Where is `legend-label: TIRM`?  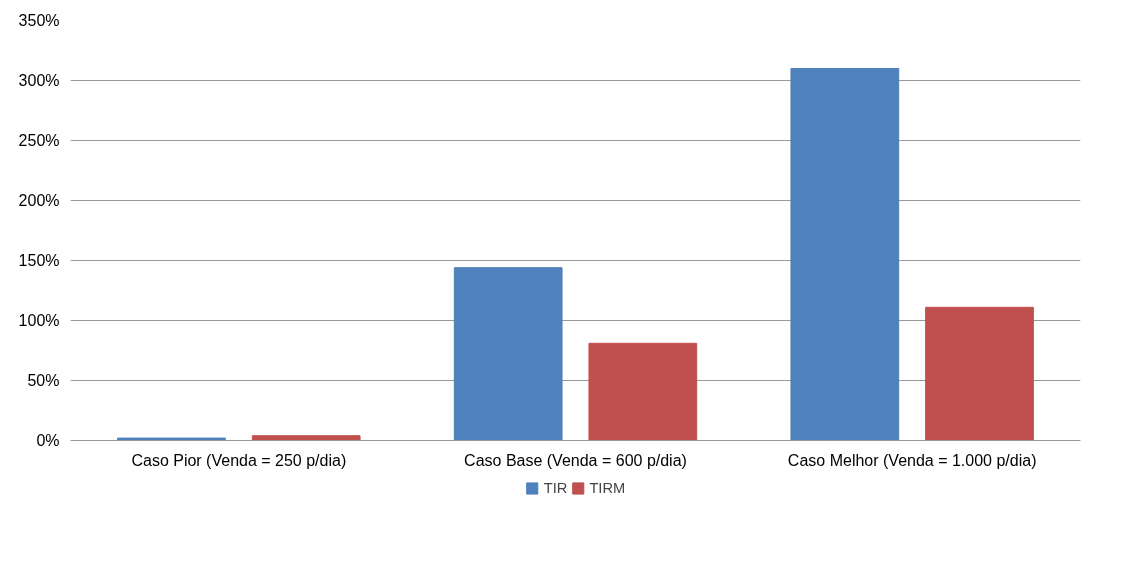
legend-label: TIRM is located at coordinates (607, 488).